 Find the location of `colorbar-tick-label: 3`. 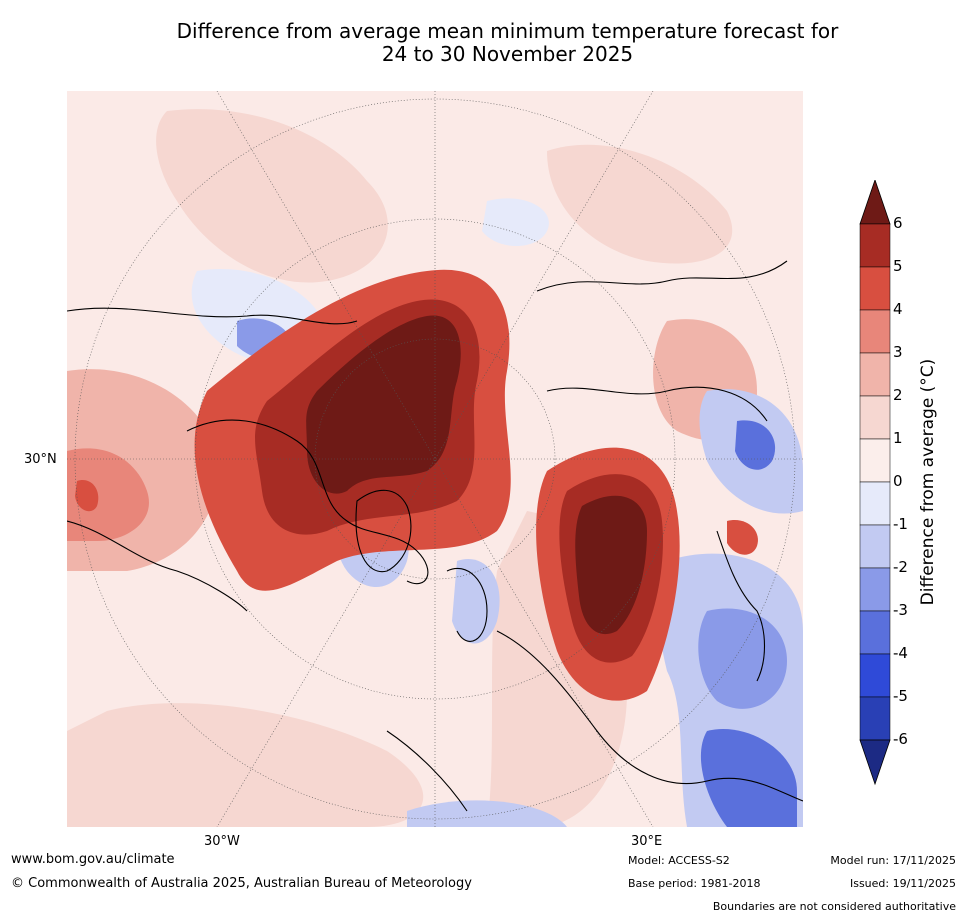

colorbar-tick-label: 3 is located at coordinates (898, 352).